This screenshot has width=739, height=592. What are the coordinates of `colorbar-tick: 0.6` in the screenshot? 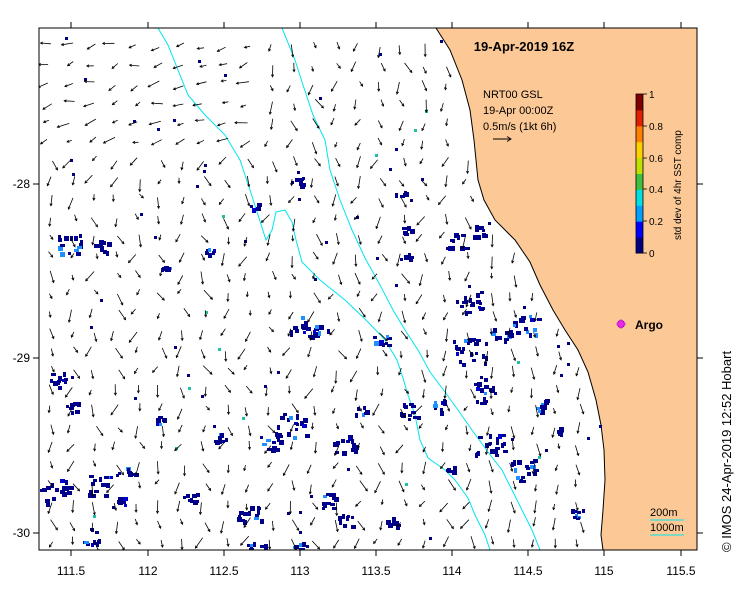 It's located at (656, 159).